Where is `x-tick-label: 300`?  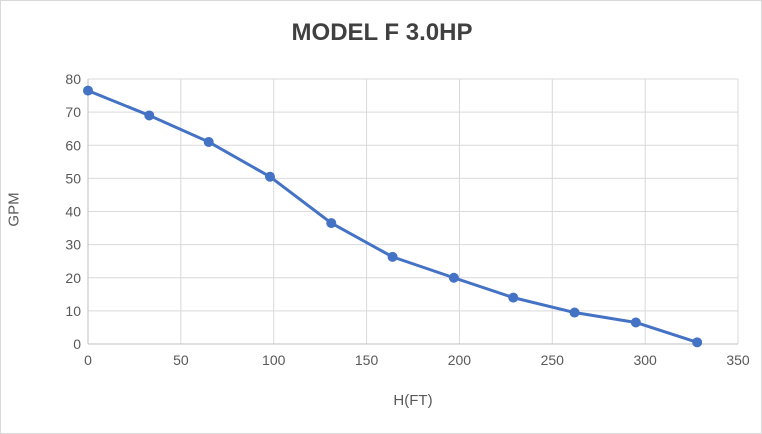 x-tick-label: 300 is located at coordinates (645, 360).